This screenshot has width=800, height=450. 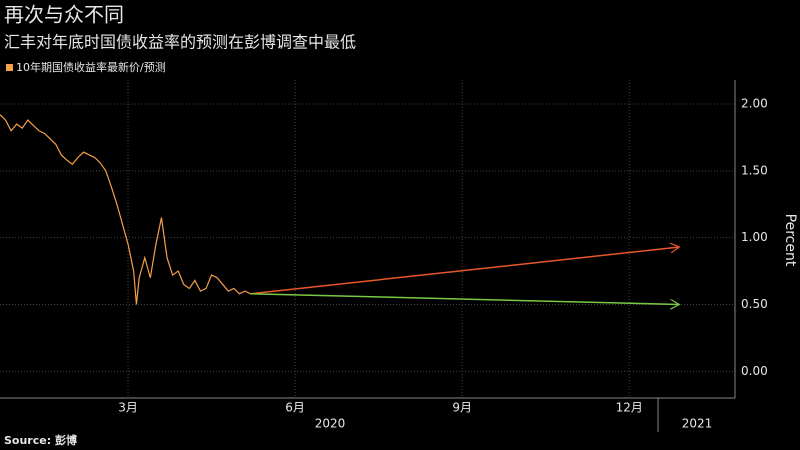 I want to click on x-tick-label: 6月, so click(x=295, y=408).